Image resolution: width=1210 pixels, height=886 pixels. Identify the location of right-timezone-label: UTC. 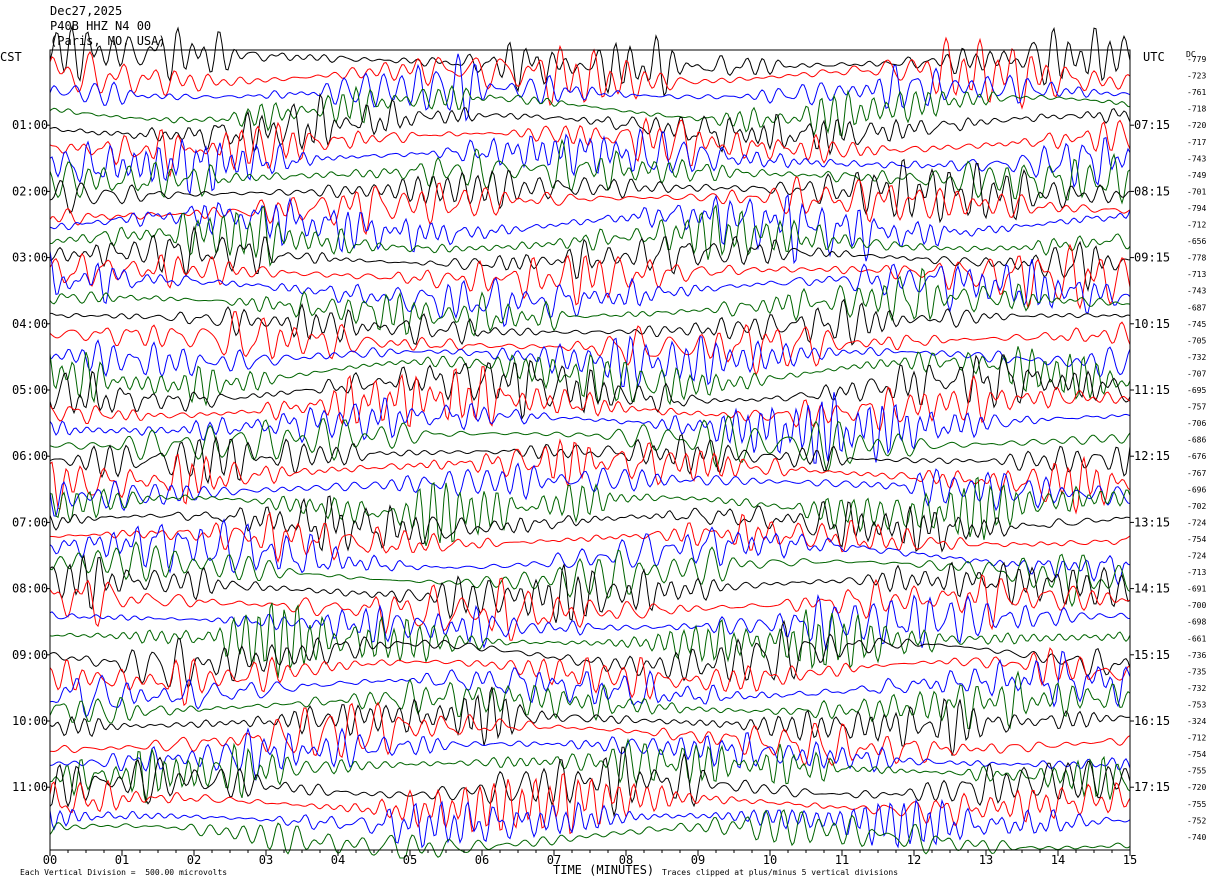
(1154, 57).